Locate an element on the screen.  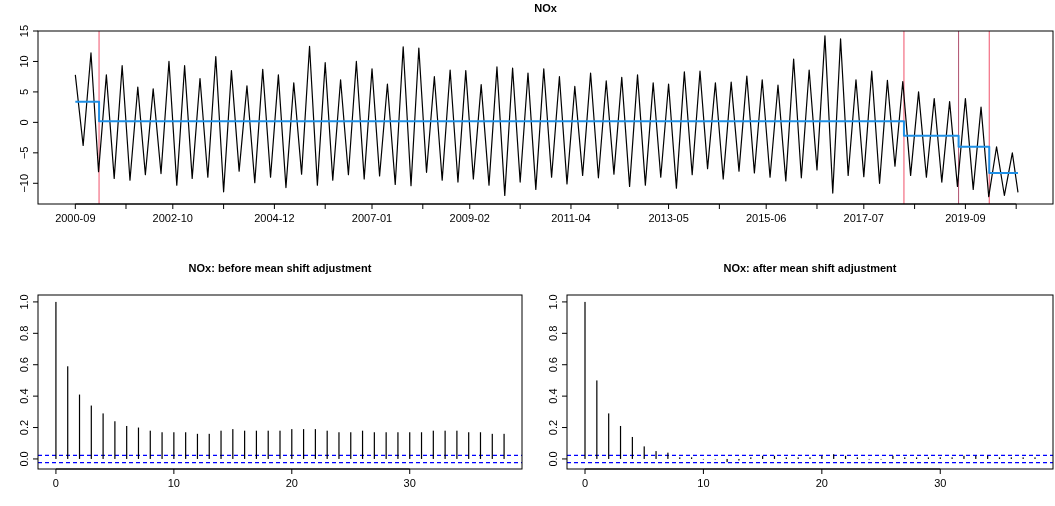
x-tick-label: 2011-04 is located at coordinates (571, 218).